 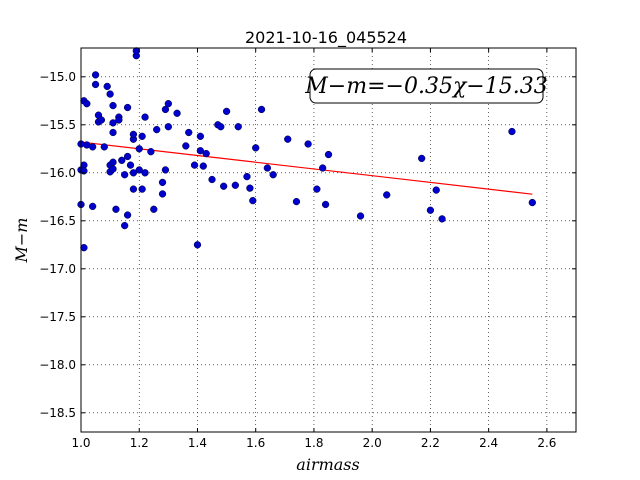 I want to click on y-tick-label: −18.5, so click(x=57, y=413).